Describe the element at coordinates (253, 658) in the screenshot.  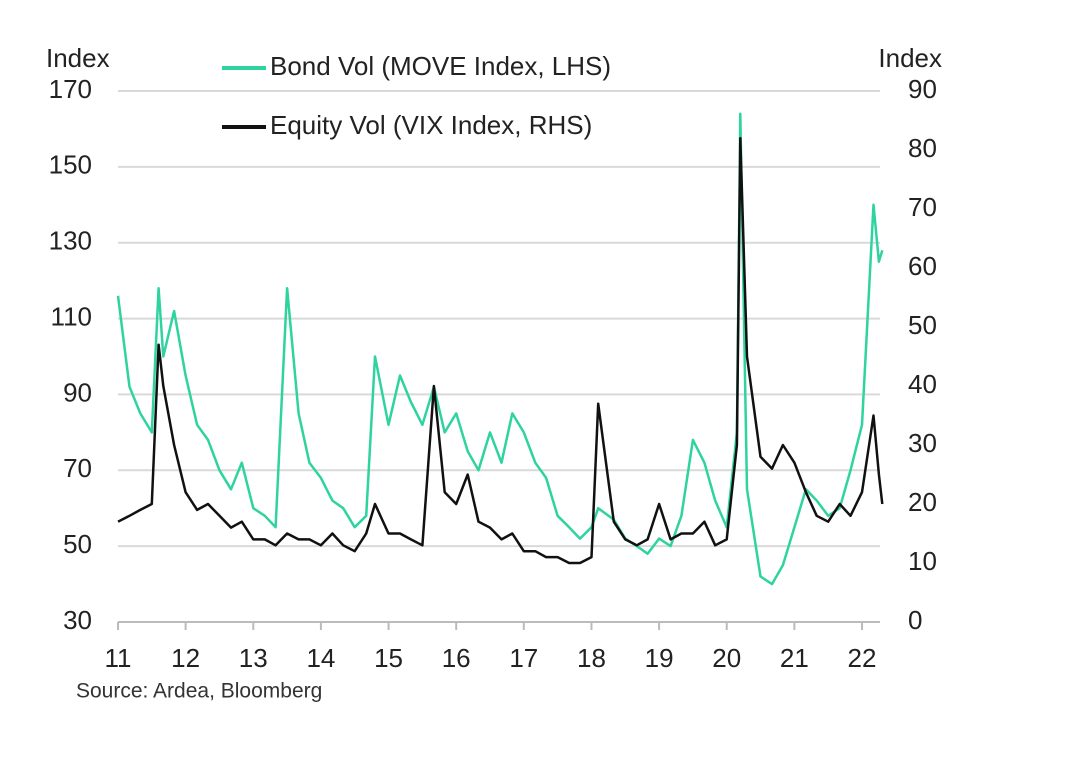
I see `x-tick-label: 13` at that location.